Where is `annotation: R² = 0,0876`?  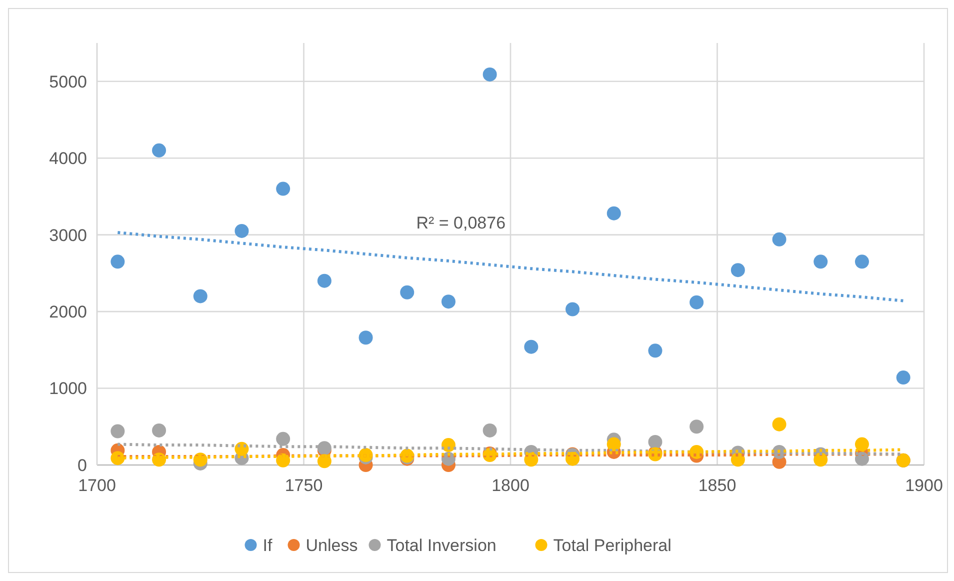
annotation: R² = 0,0876 is located at coordinates (461, 223).